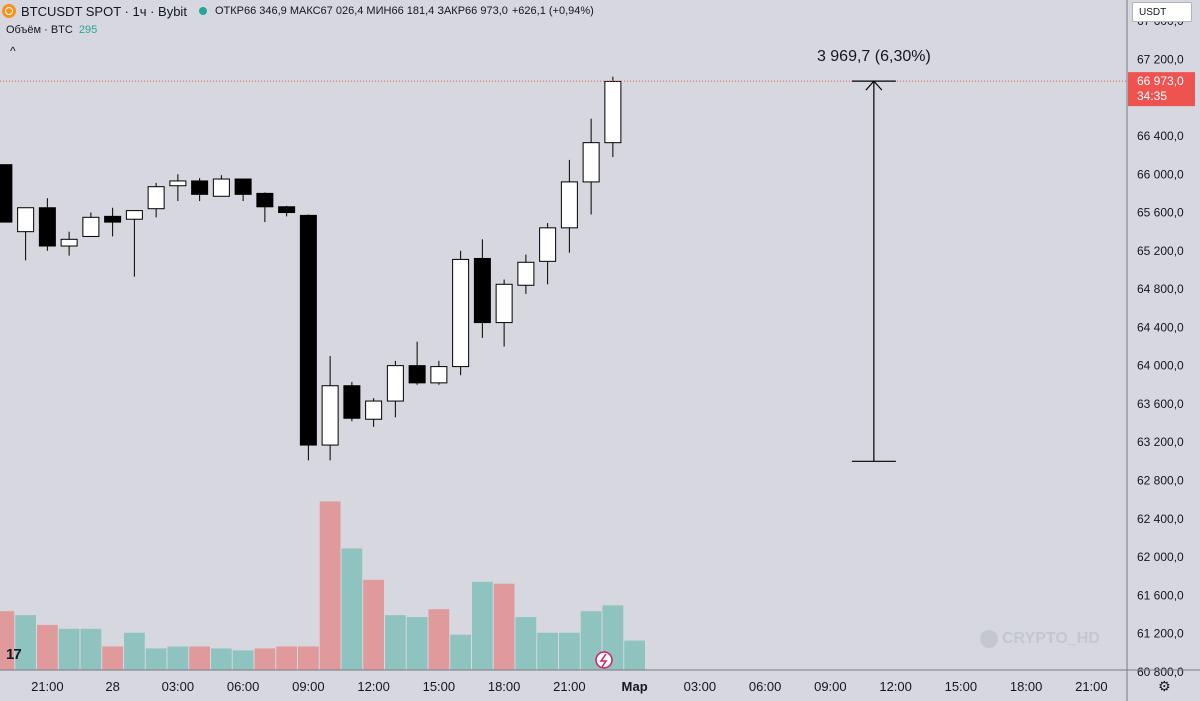  Describe the element at coordinates (1051, 638) in the screenshot. I see `watermark-text: CRYPTO_HD` at that location.